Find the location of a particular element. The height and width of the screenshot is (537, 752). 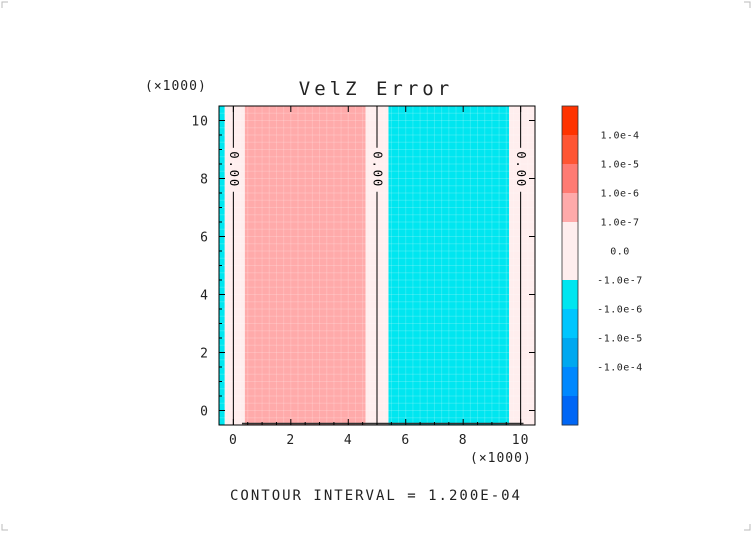

colorbar-label: 1.0e-4 is located at coordinates (619, 136).